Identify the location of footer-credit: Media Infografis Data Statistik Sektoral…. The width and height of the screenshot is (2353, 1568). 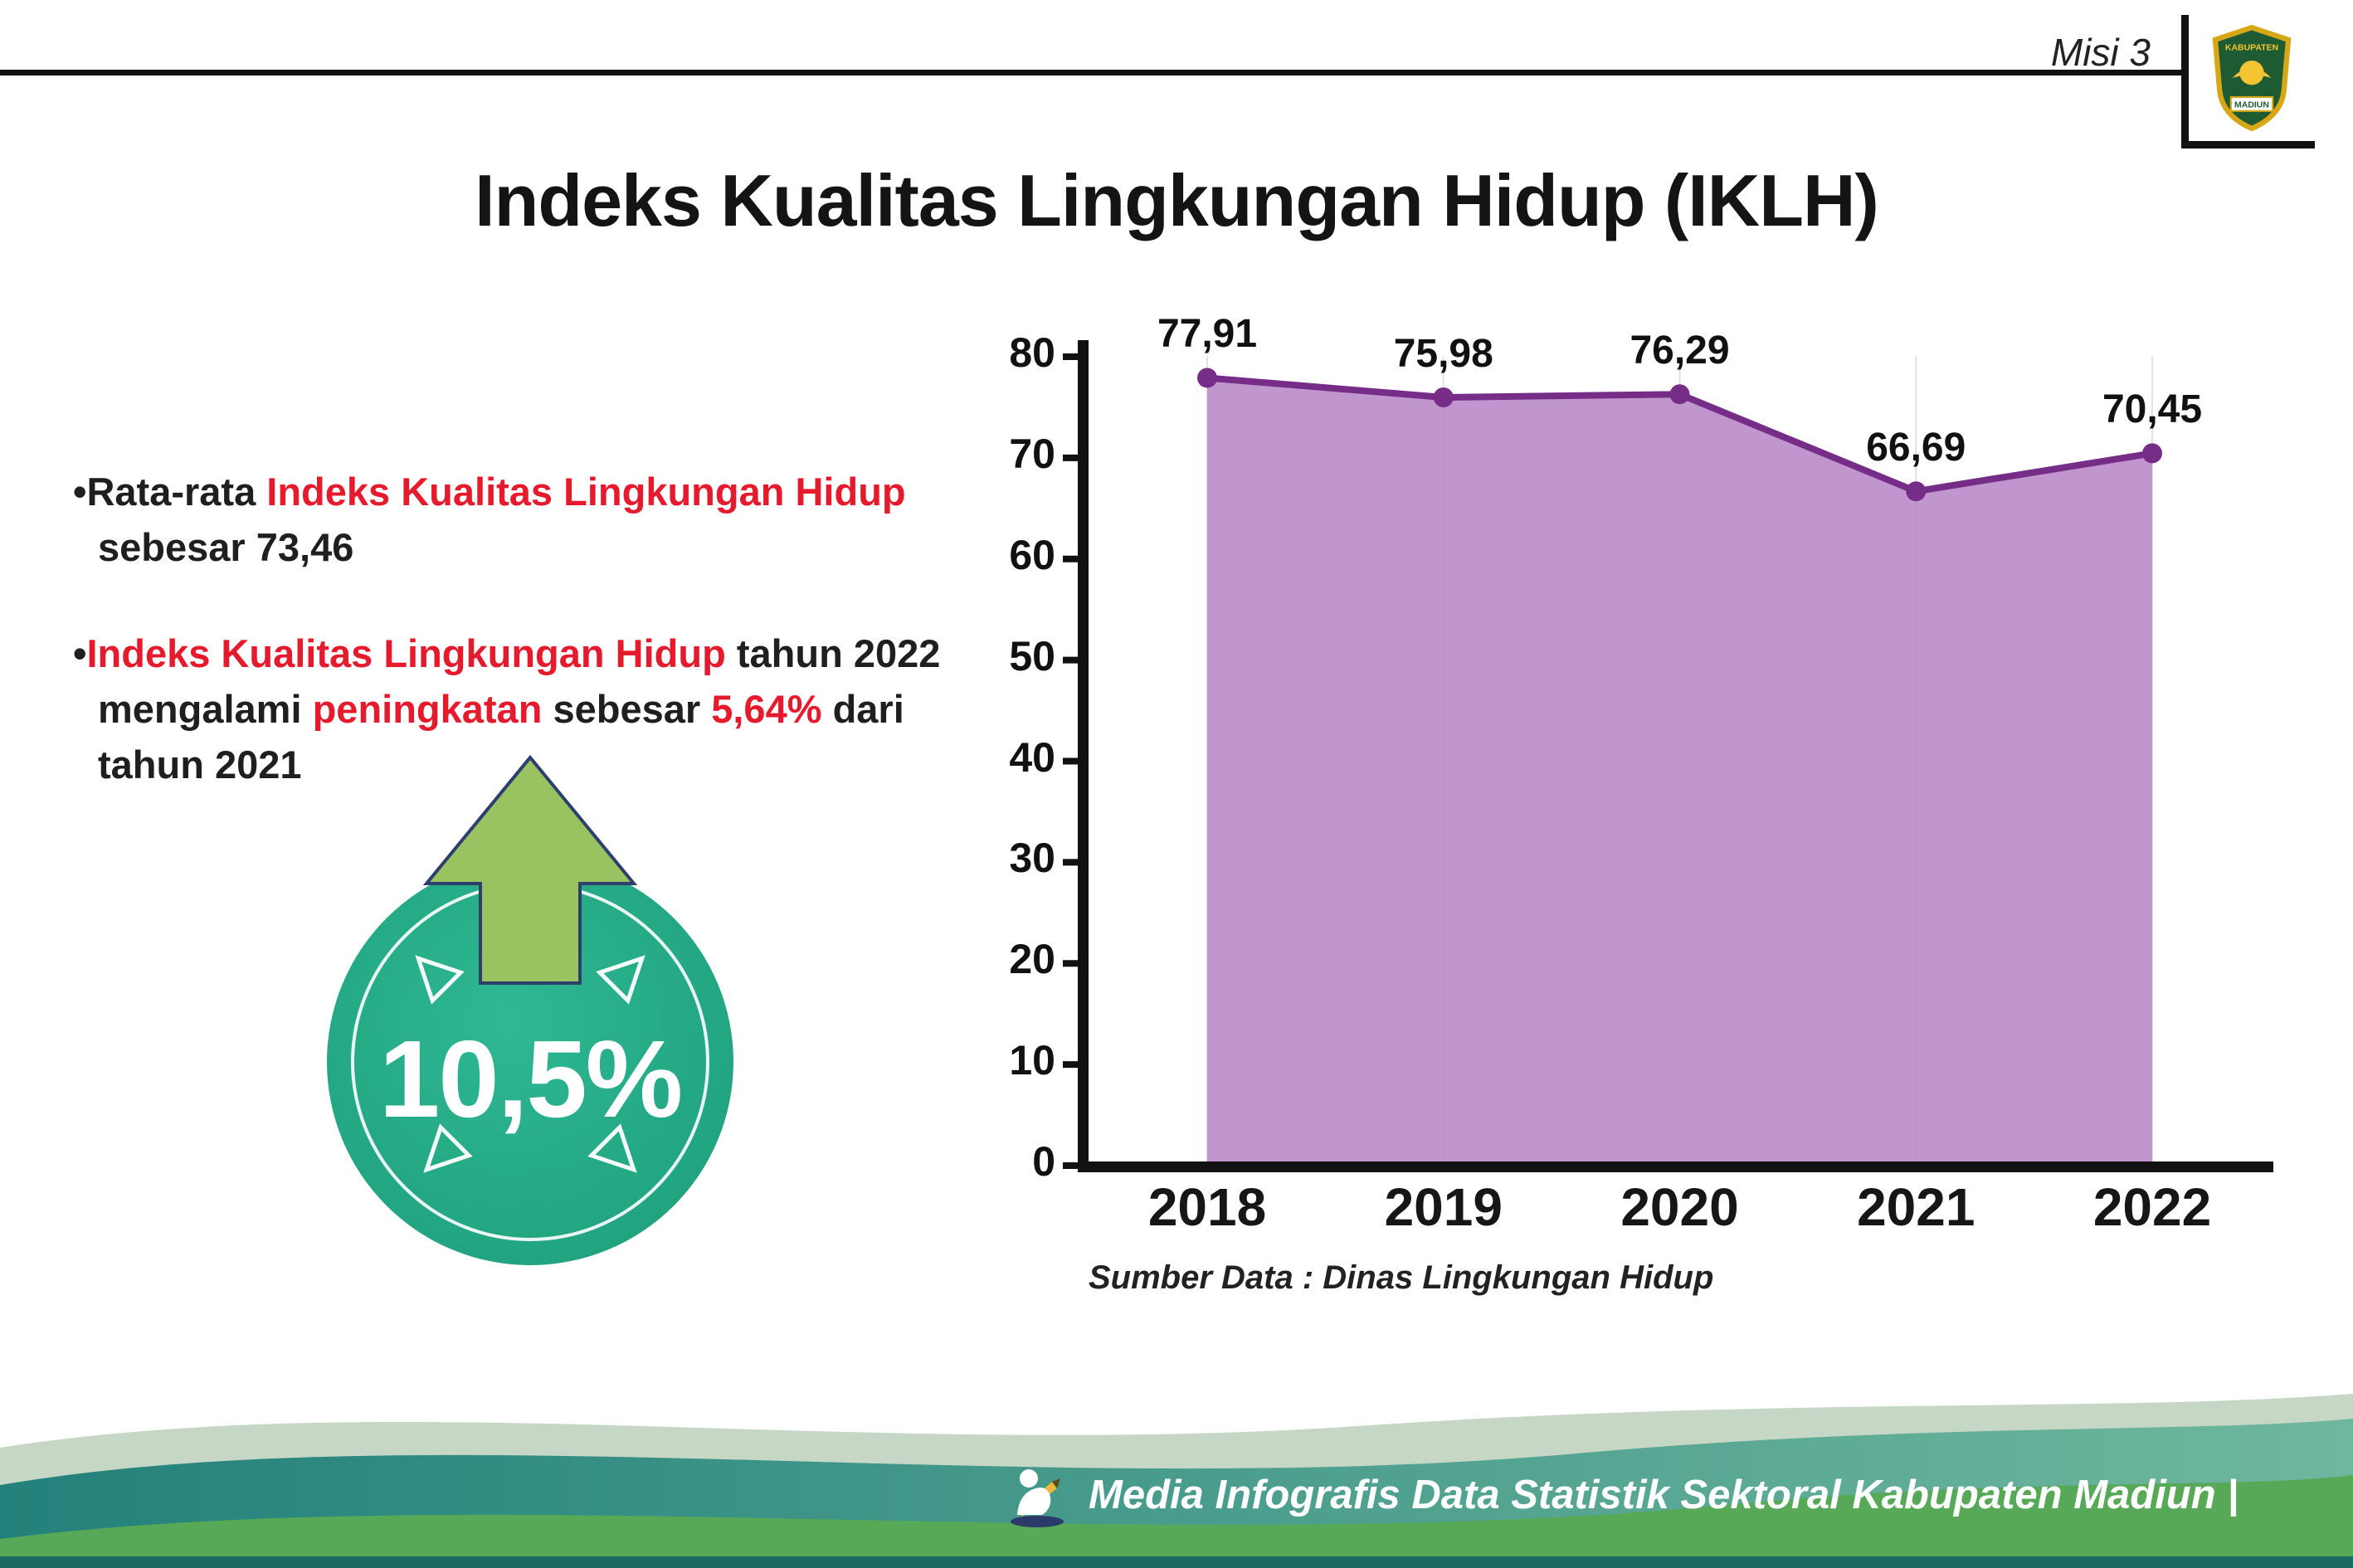
(1620, 1495).